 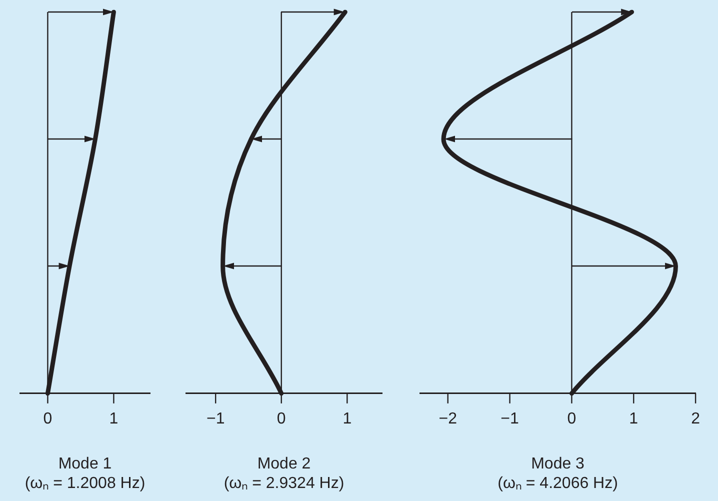 What do you see at coordinates (284, 474) in the screenshot?
I see `x-axis-title: Mode 2 (ωₙ = 2.9324 Hz)` at bounding box center [284, 474].